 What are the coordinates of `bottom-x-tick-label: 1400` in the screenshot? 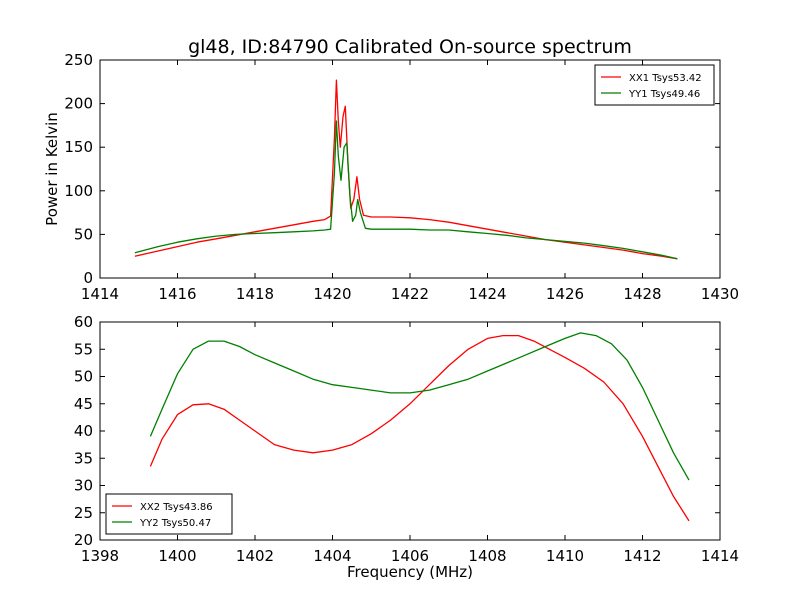 It's located at (177, 556).